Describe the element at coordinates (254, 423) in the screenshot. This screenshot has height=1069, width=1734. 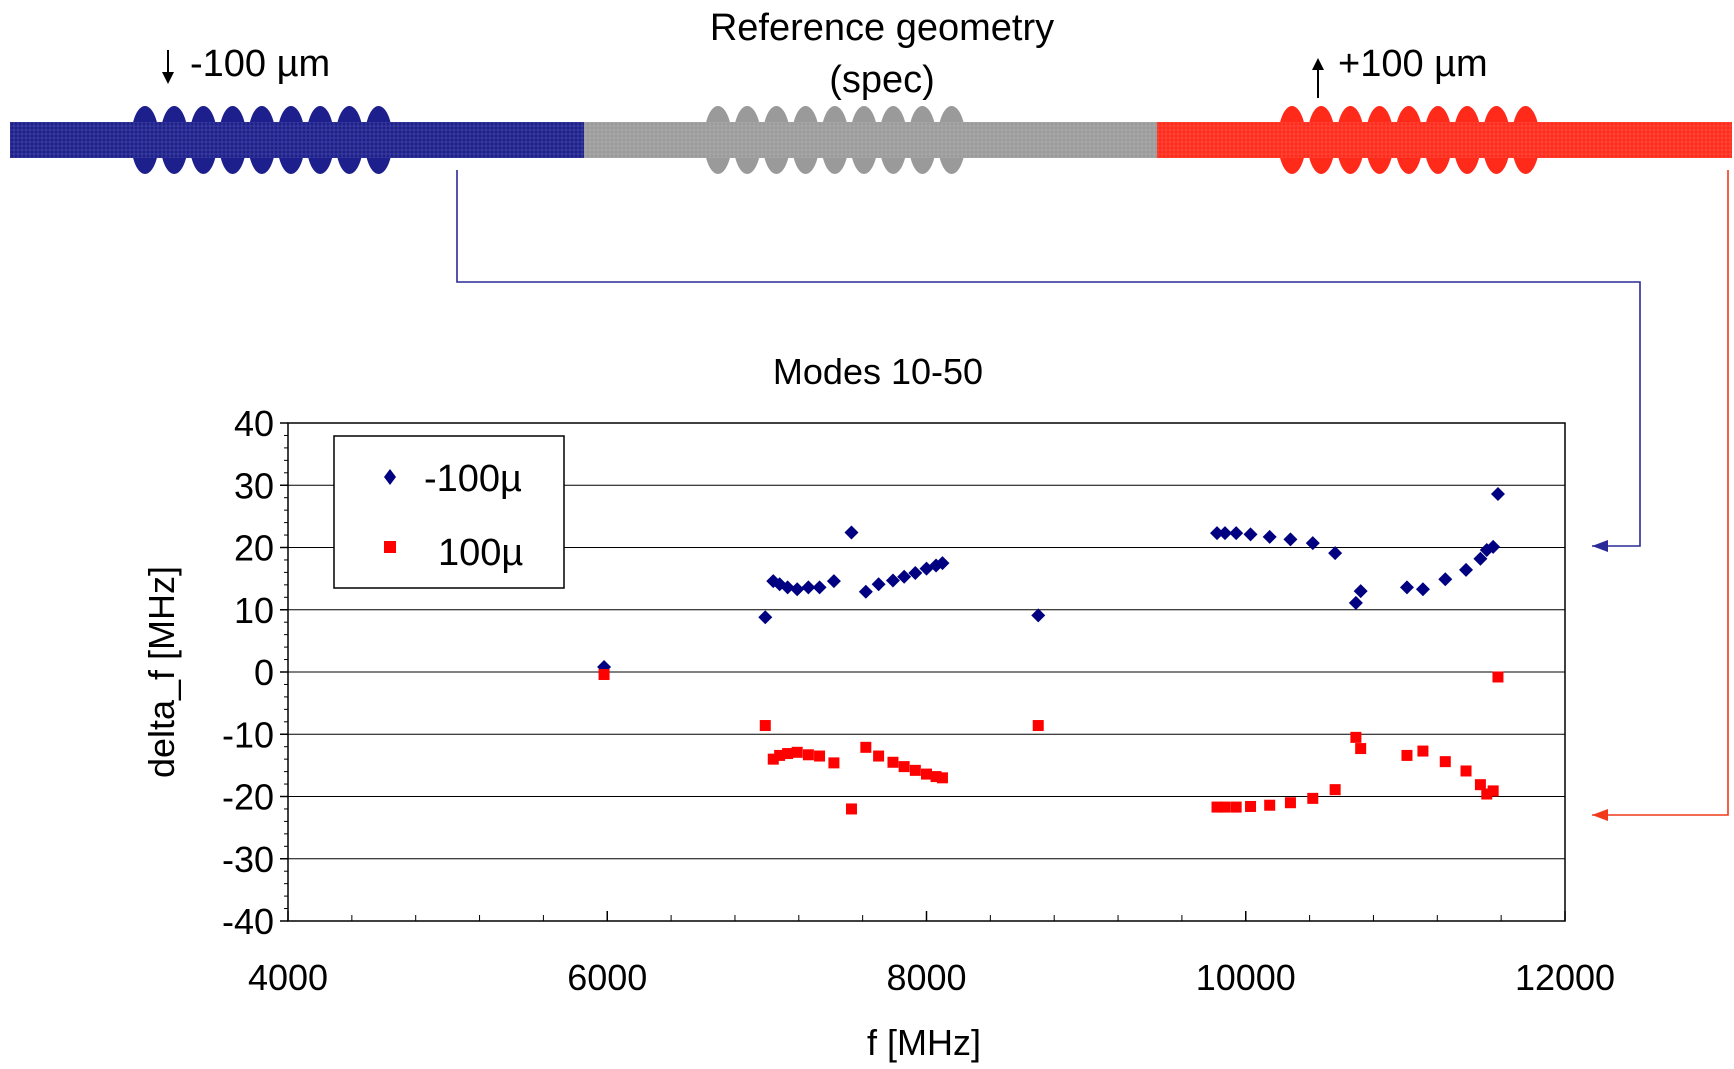
I see `y-tick-label: 40` at that location.